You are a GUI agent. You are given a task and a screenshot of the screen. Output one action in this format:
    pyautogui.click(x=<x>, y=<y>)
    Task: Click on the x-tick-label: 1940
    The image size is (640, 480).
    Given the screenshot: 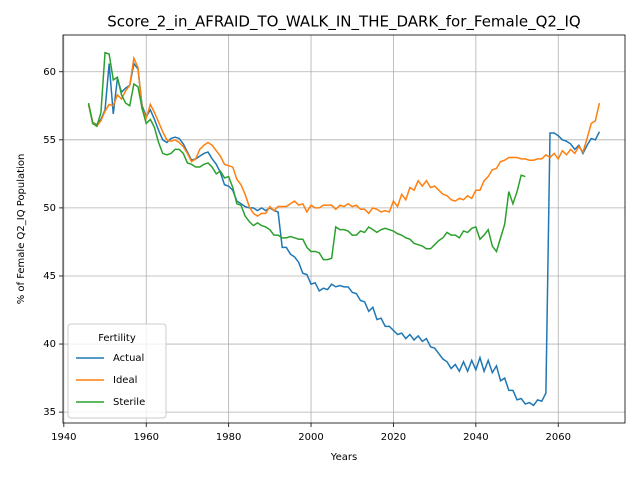 What is the action you would take?
    pyautogui.click(x=63, y=437)
    